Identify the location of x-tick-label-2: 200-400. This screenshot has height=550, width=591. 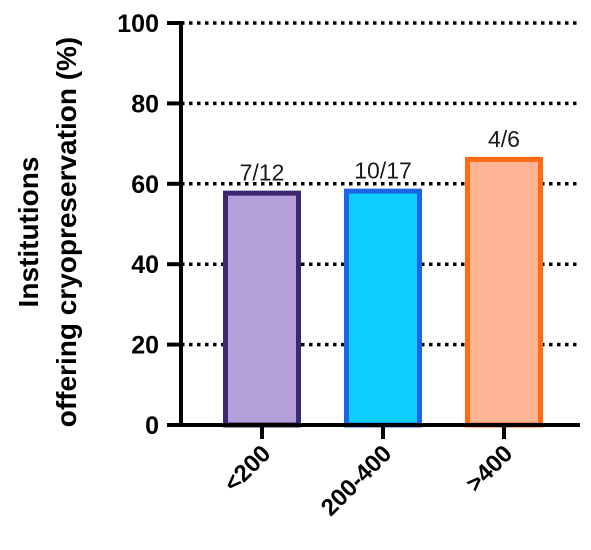
(356, 480).